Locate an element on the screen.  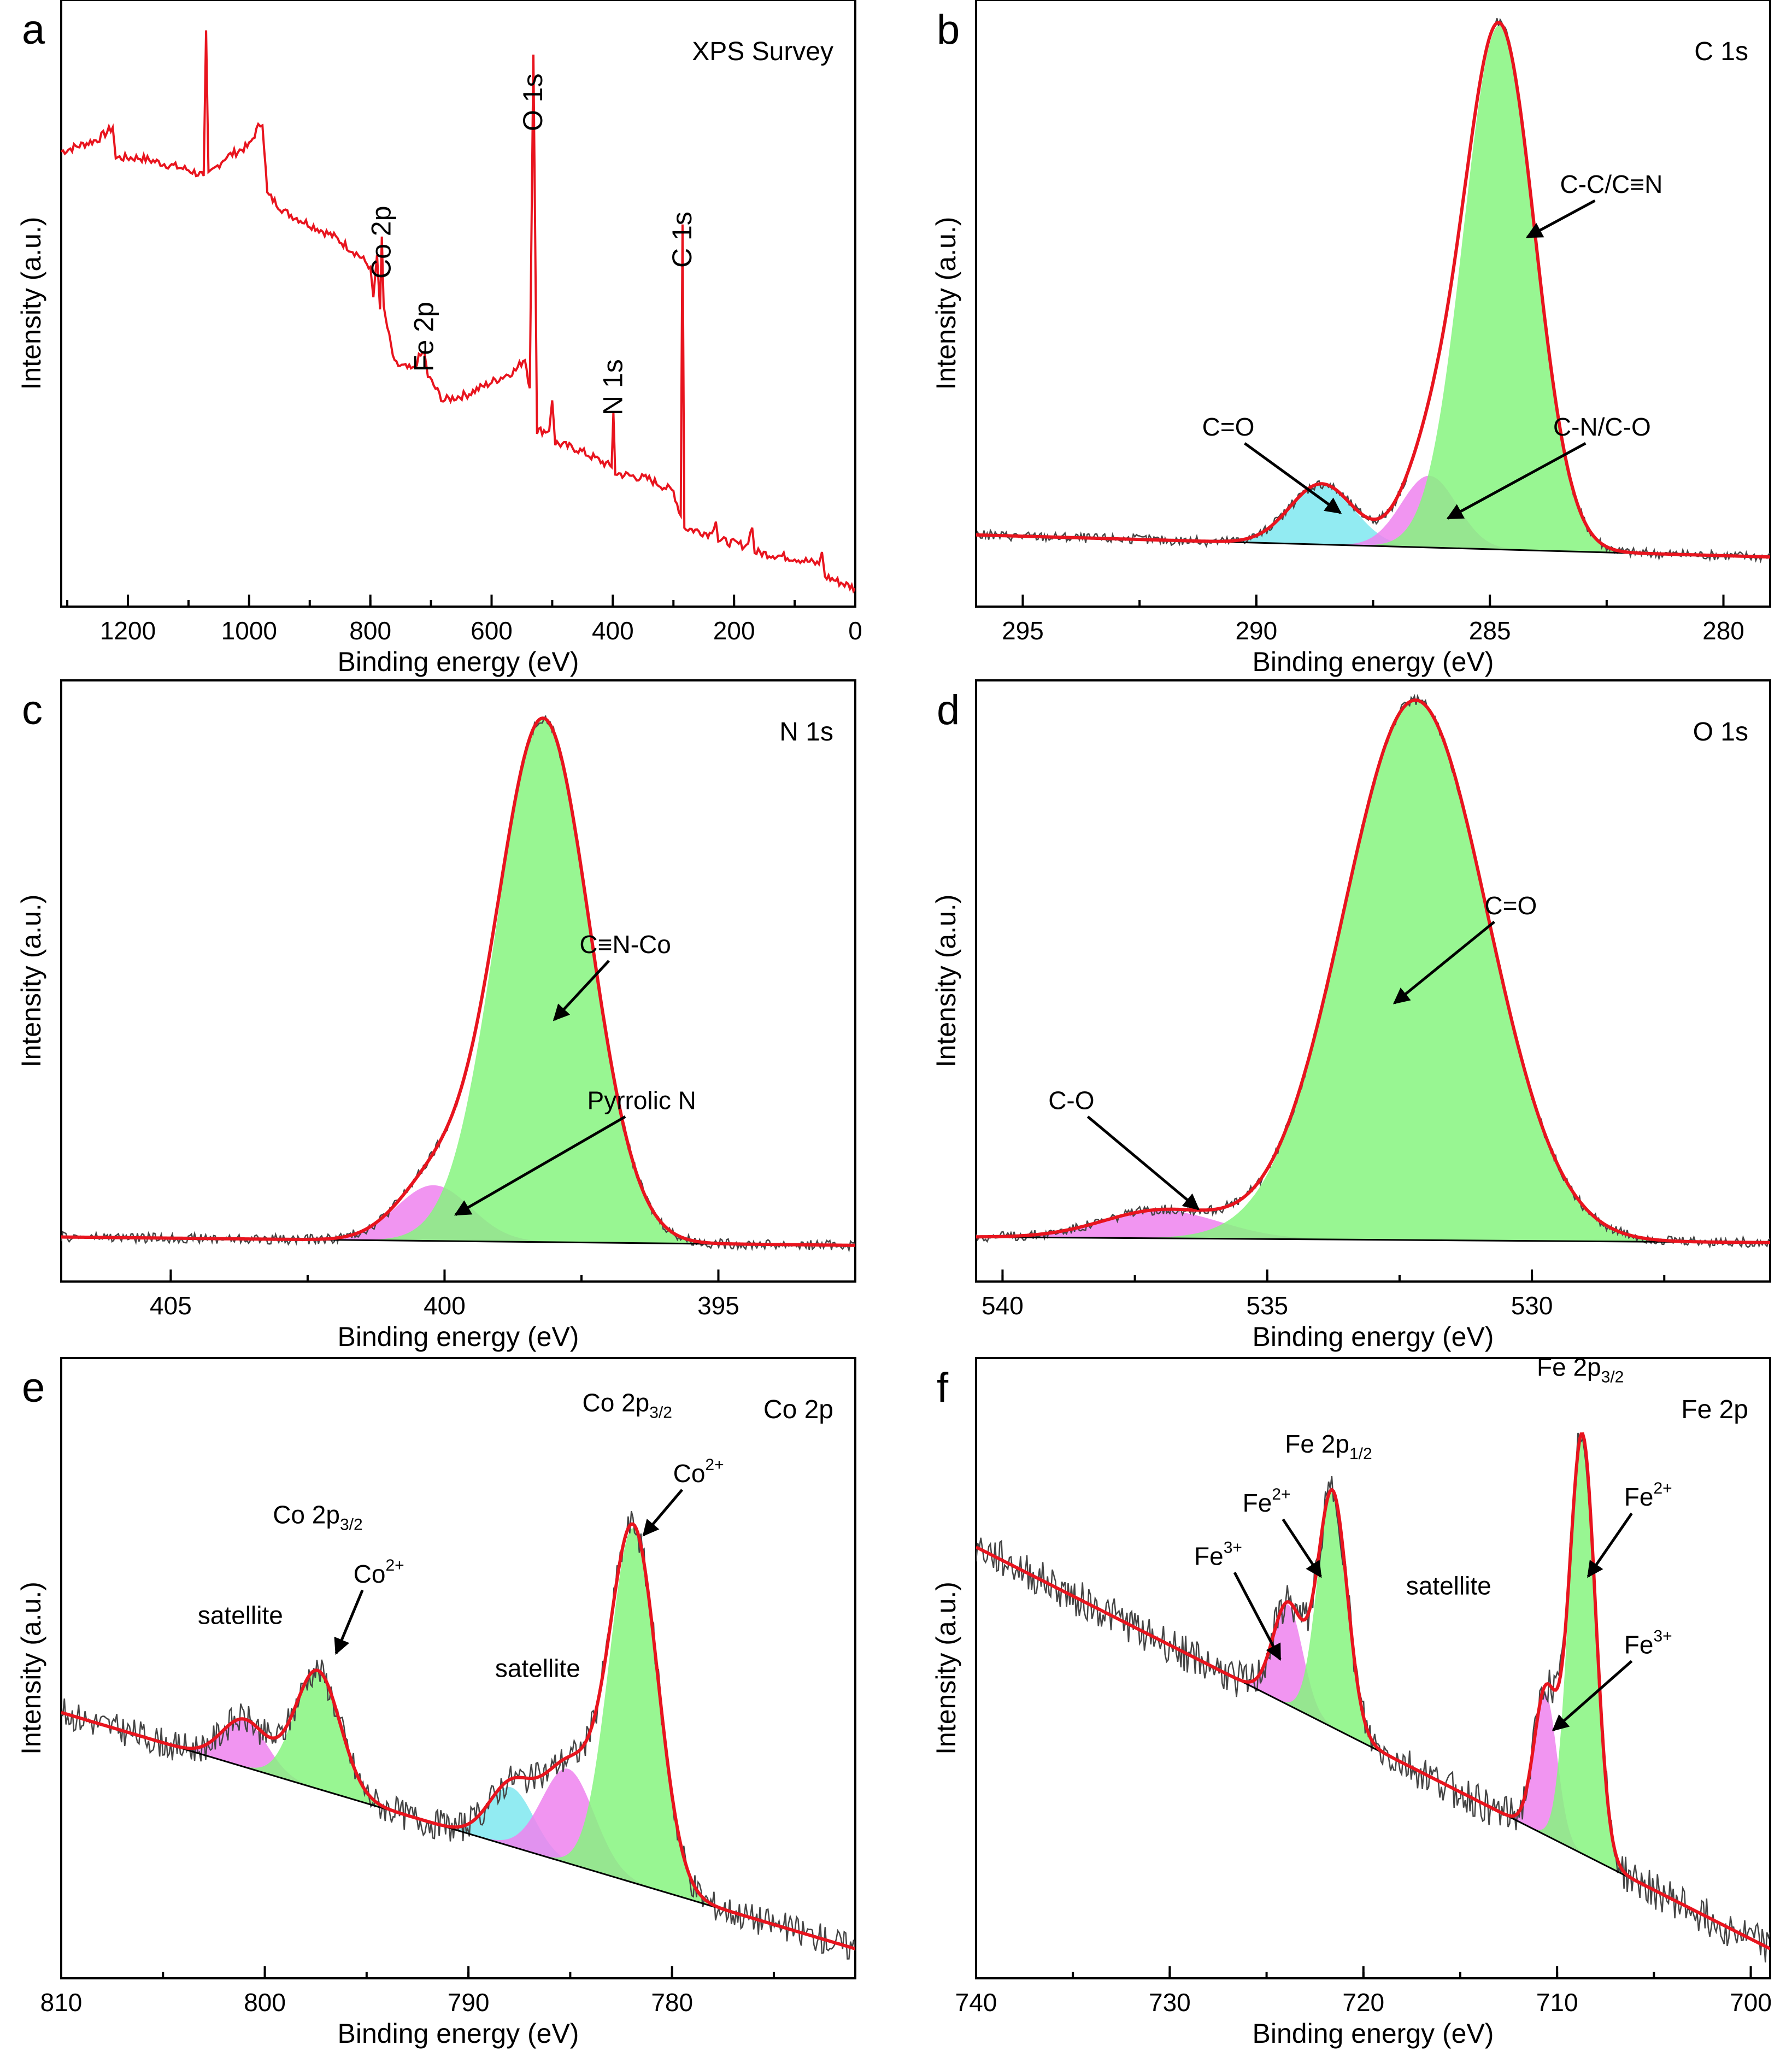
x-tick-label: 285 is located at coordinates (1490, 630).